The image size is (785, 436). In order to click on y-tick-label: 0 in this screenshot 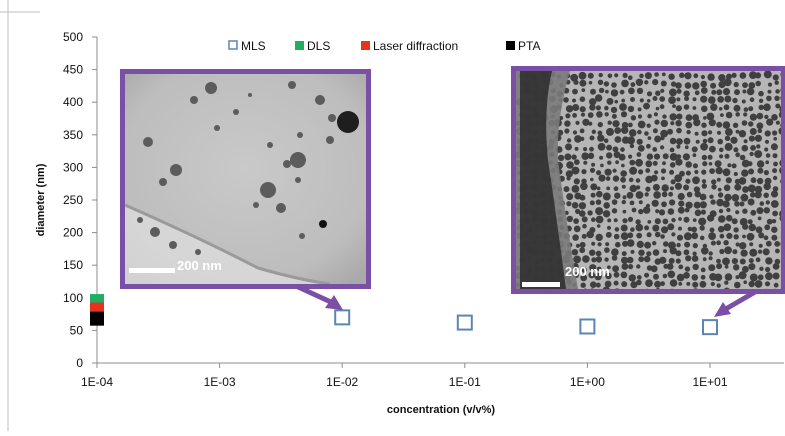, I will do `click(79, 363)`.